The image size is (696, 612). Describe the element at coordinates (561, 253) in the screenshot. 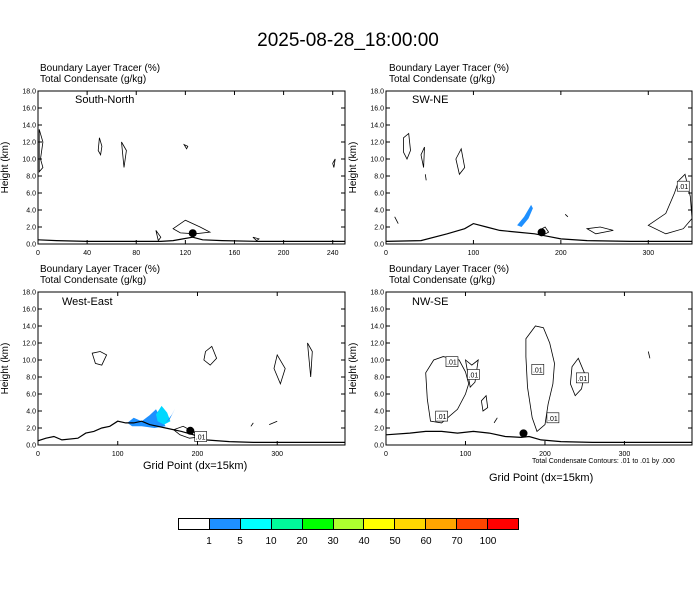

I see `x-tick-label: 200` at that location.